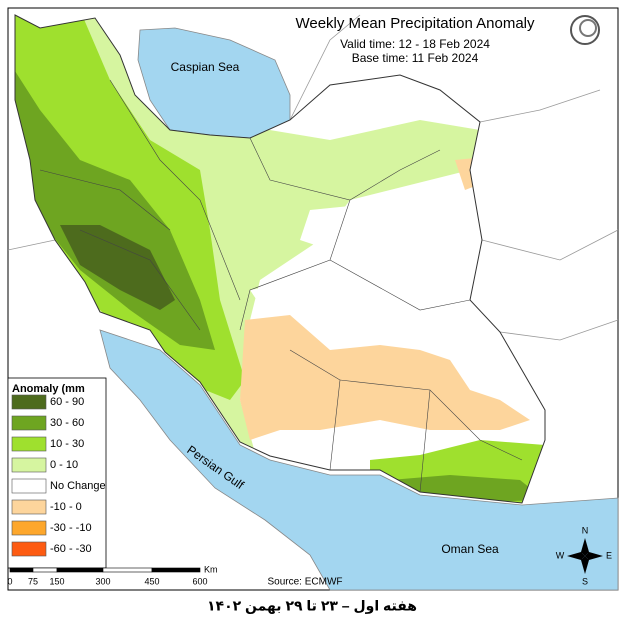 This screenshot has width=625, height=630. I want to click on legend-label: -10 - 0, so click(66, 507).